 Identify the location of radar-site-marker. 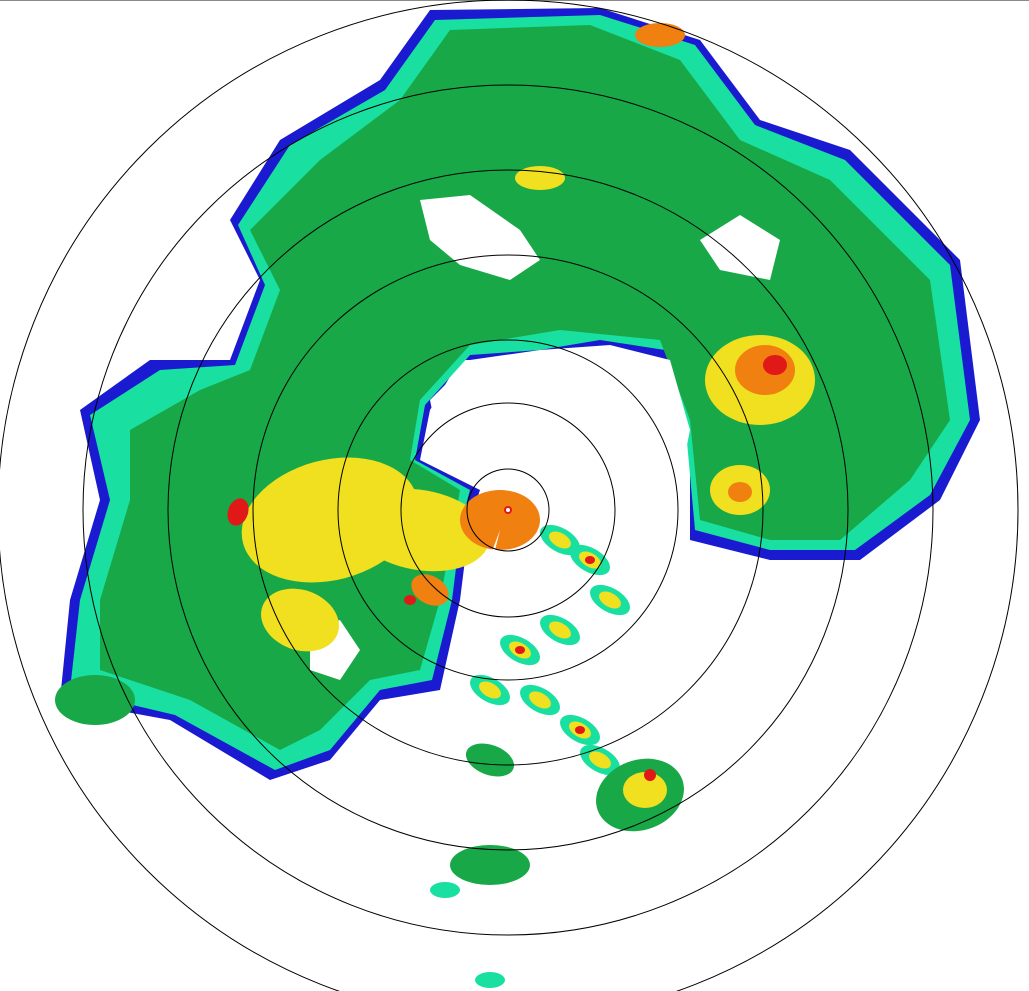
(508, 510).